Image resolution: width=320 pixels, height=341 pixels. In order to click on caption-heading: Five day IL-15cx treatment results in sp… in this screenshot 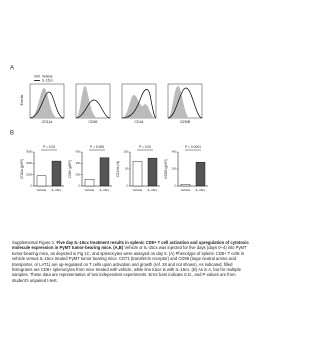, I will do `click(130, 245)`.